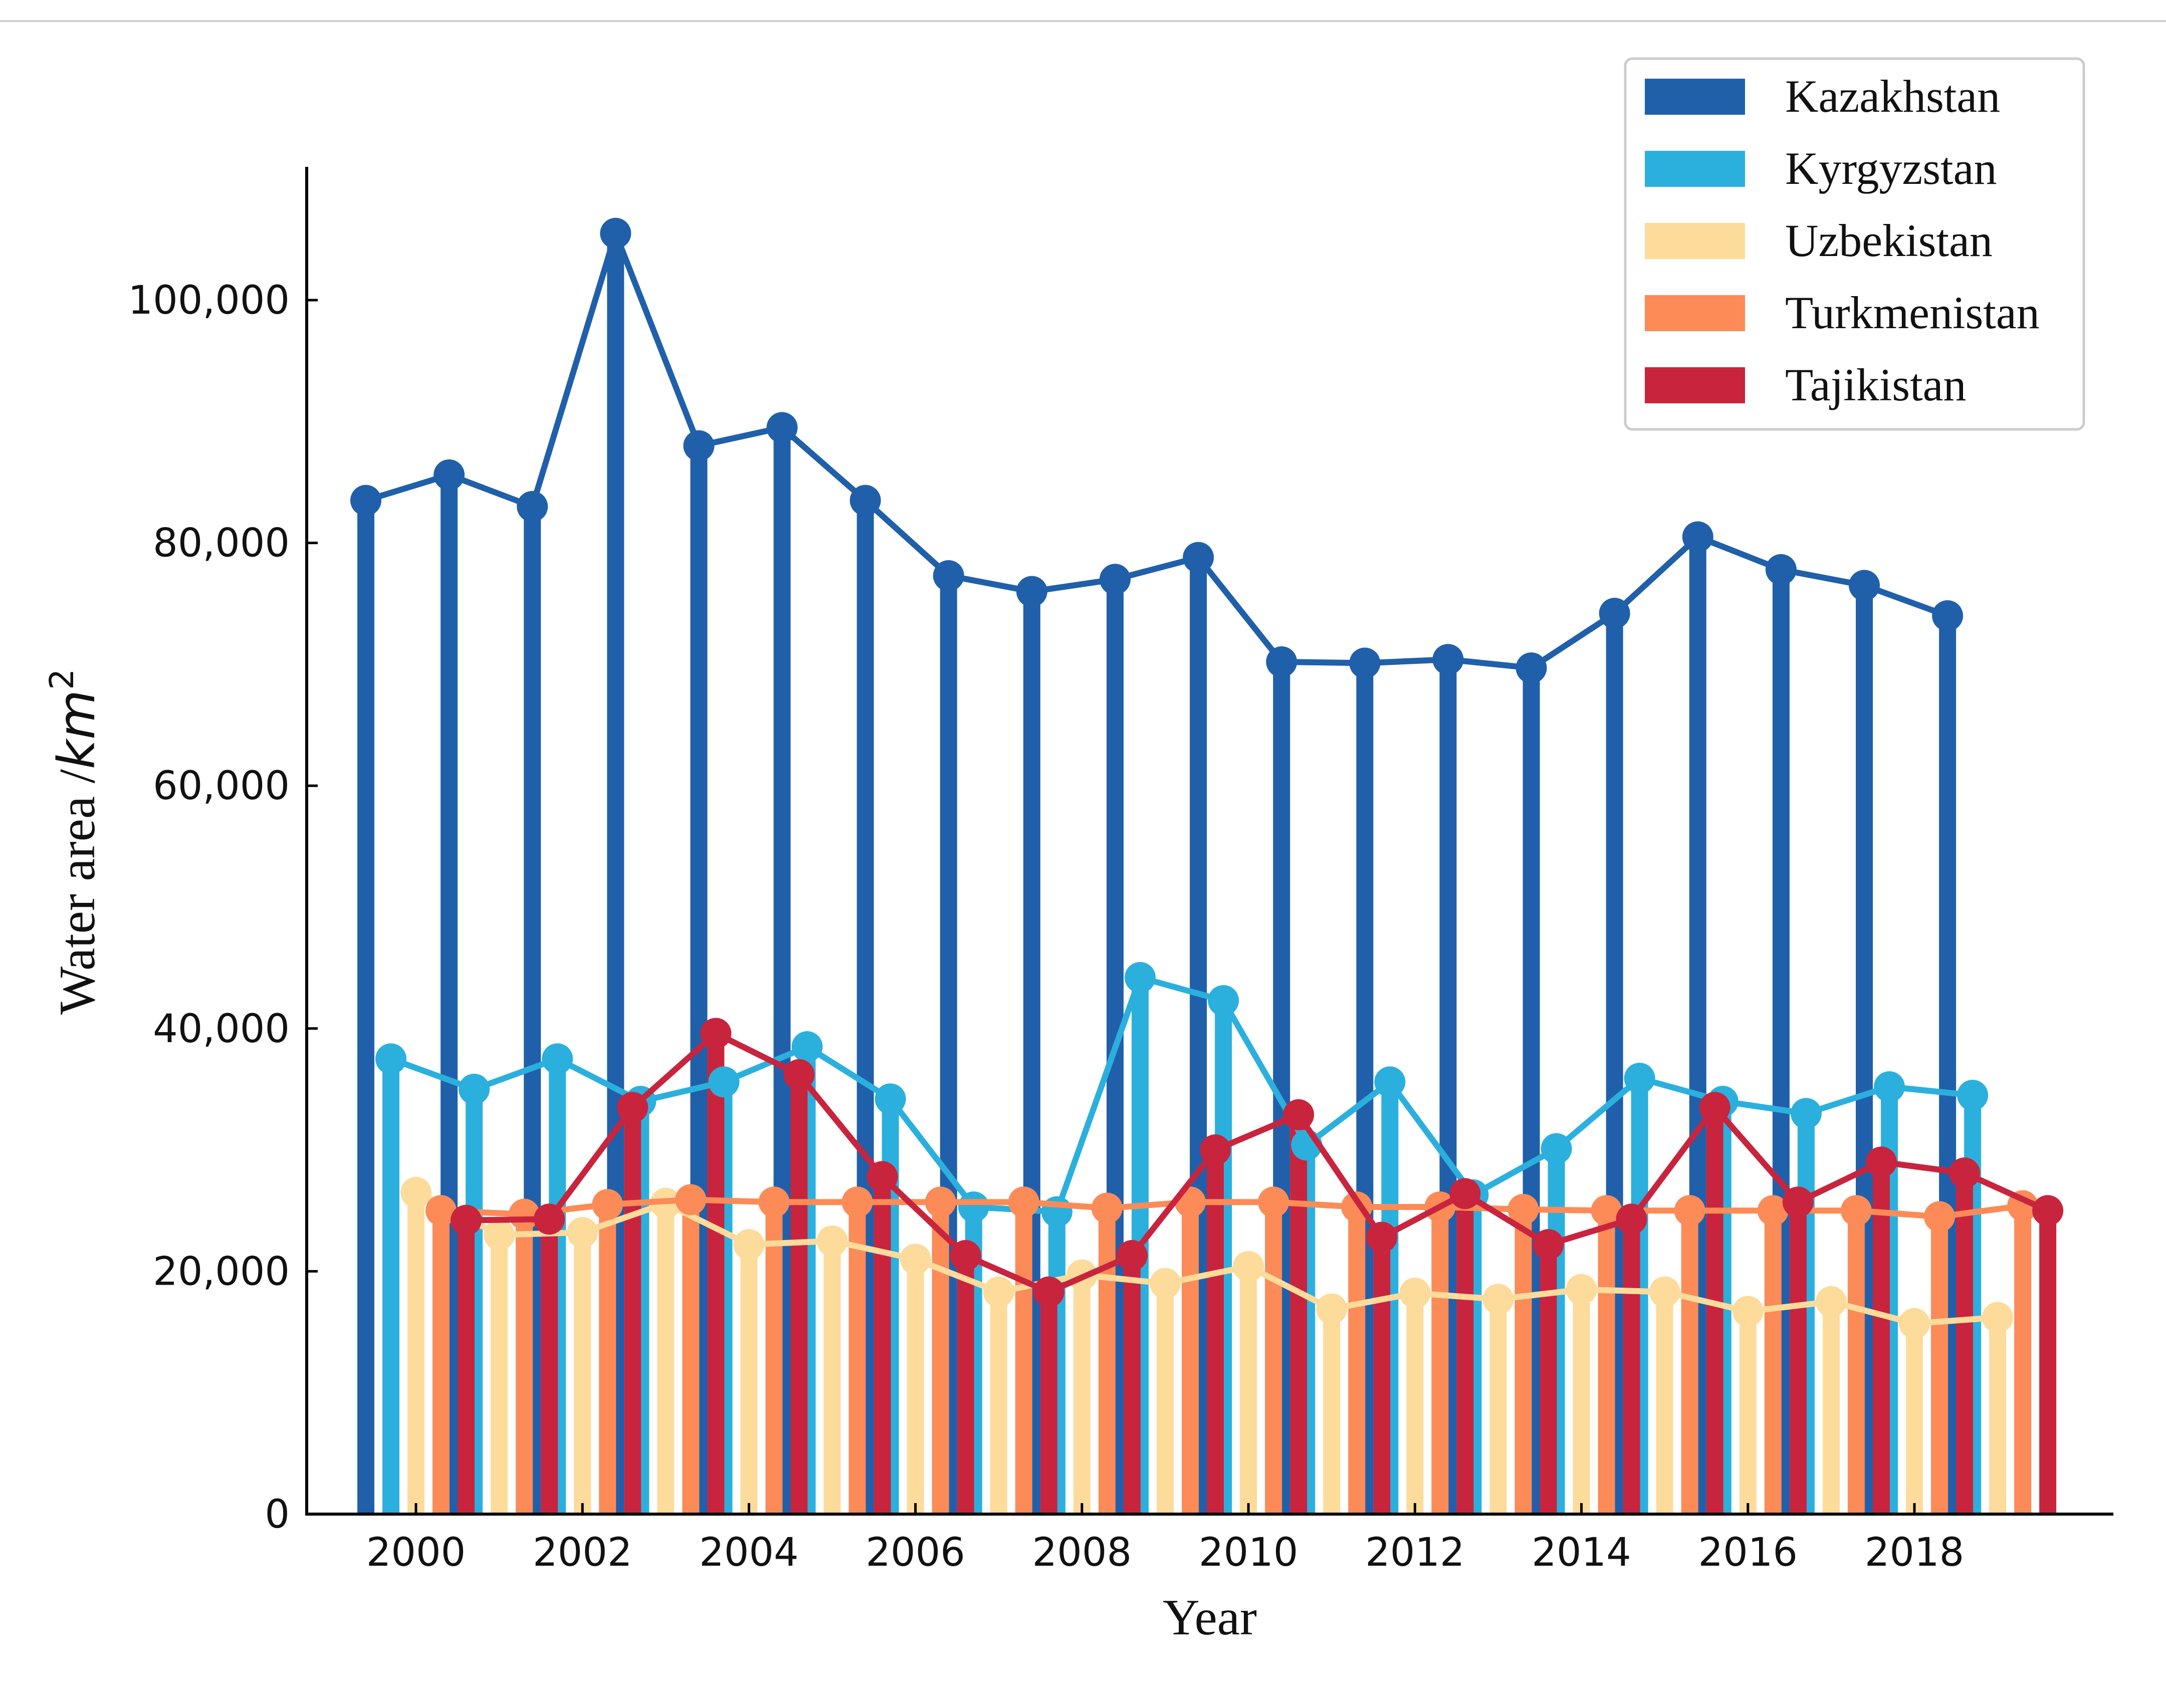 The width and height of the screenshot is (2166, 1708). Describe the element at coordinates (499, 1374) in the screenshot. I see `bar-uzbekistan-2001` at that location.